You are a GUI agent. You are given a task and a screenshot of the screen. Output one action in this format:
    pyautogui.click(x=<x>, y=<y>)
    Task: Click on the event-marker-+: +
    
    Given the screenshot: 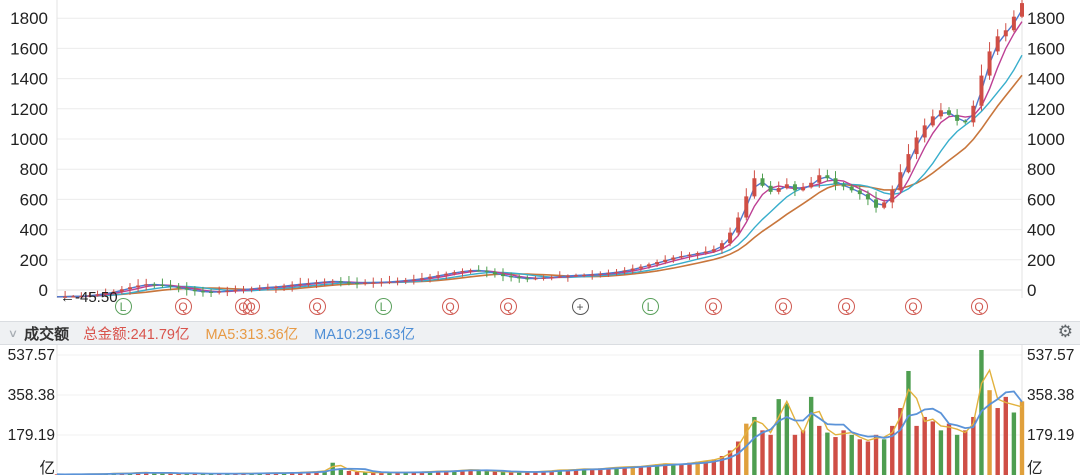 What is the action you would take?
    pyautogui.click(x=580, y=306)
    